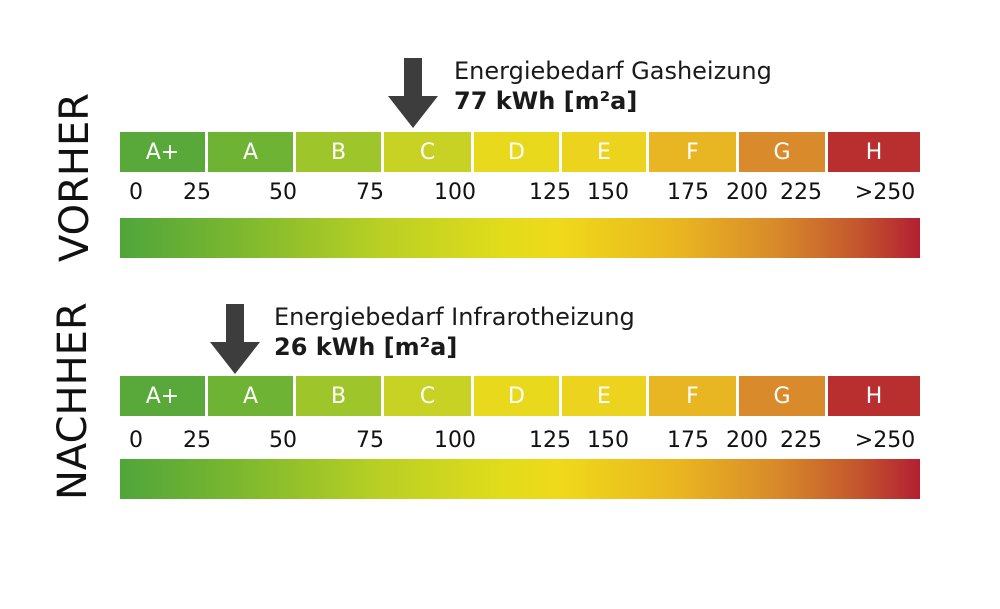 The image size is (1000, 609). What do you see at coordinates (520, 443) in the screenshot?
I see `tick-row-nachher: 0 25 50 75 100 125 150 175 200 225 >250` at bounding box center [520, 443].